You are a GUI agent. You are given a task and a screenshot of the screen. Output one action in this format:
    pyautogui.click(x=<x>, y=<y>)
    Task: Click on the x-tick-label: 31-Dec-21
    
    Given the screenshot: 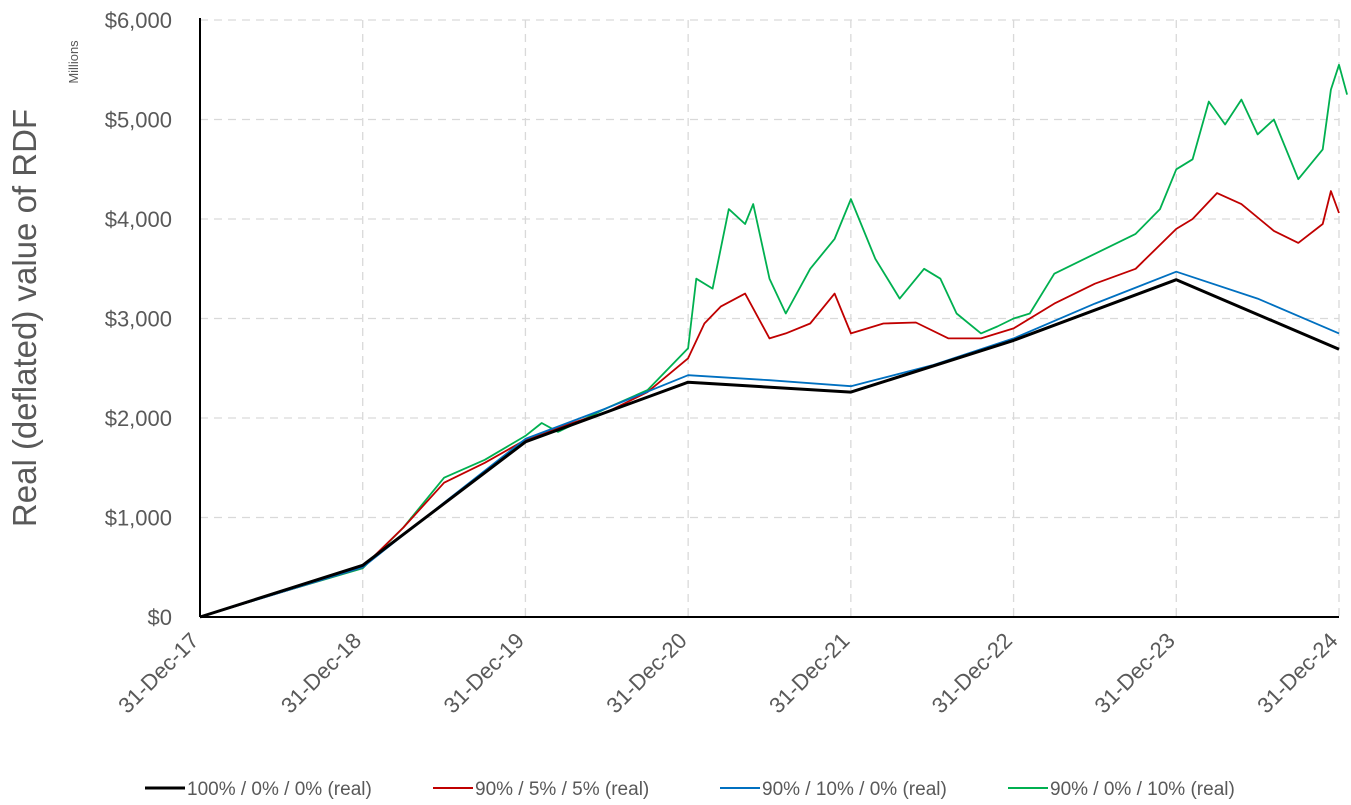 What is the action you would take?
    pyautogui.click(x=809, y=673)
    